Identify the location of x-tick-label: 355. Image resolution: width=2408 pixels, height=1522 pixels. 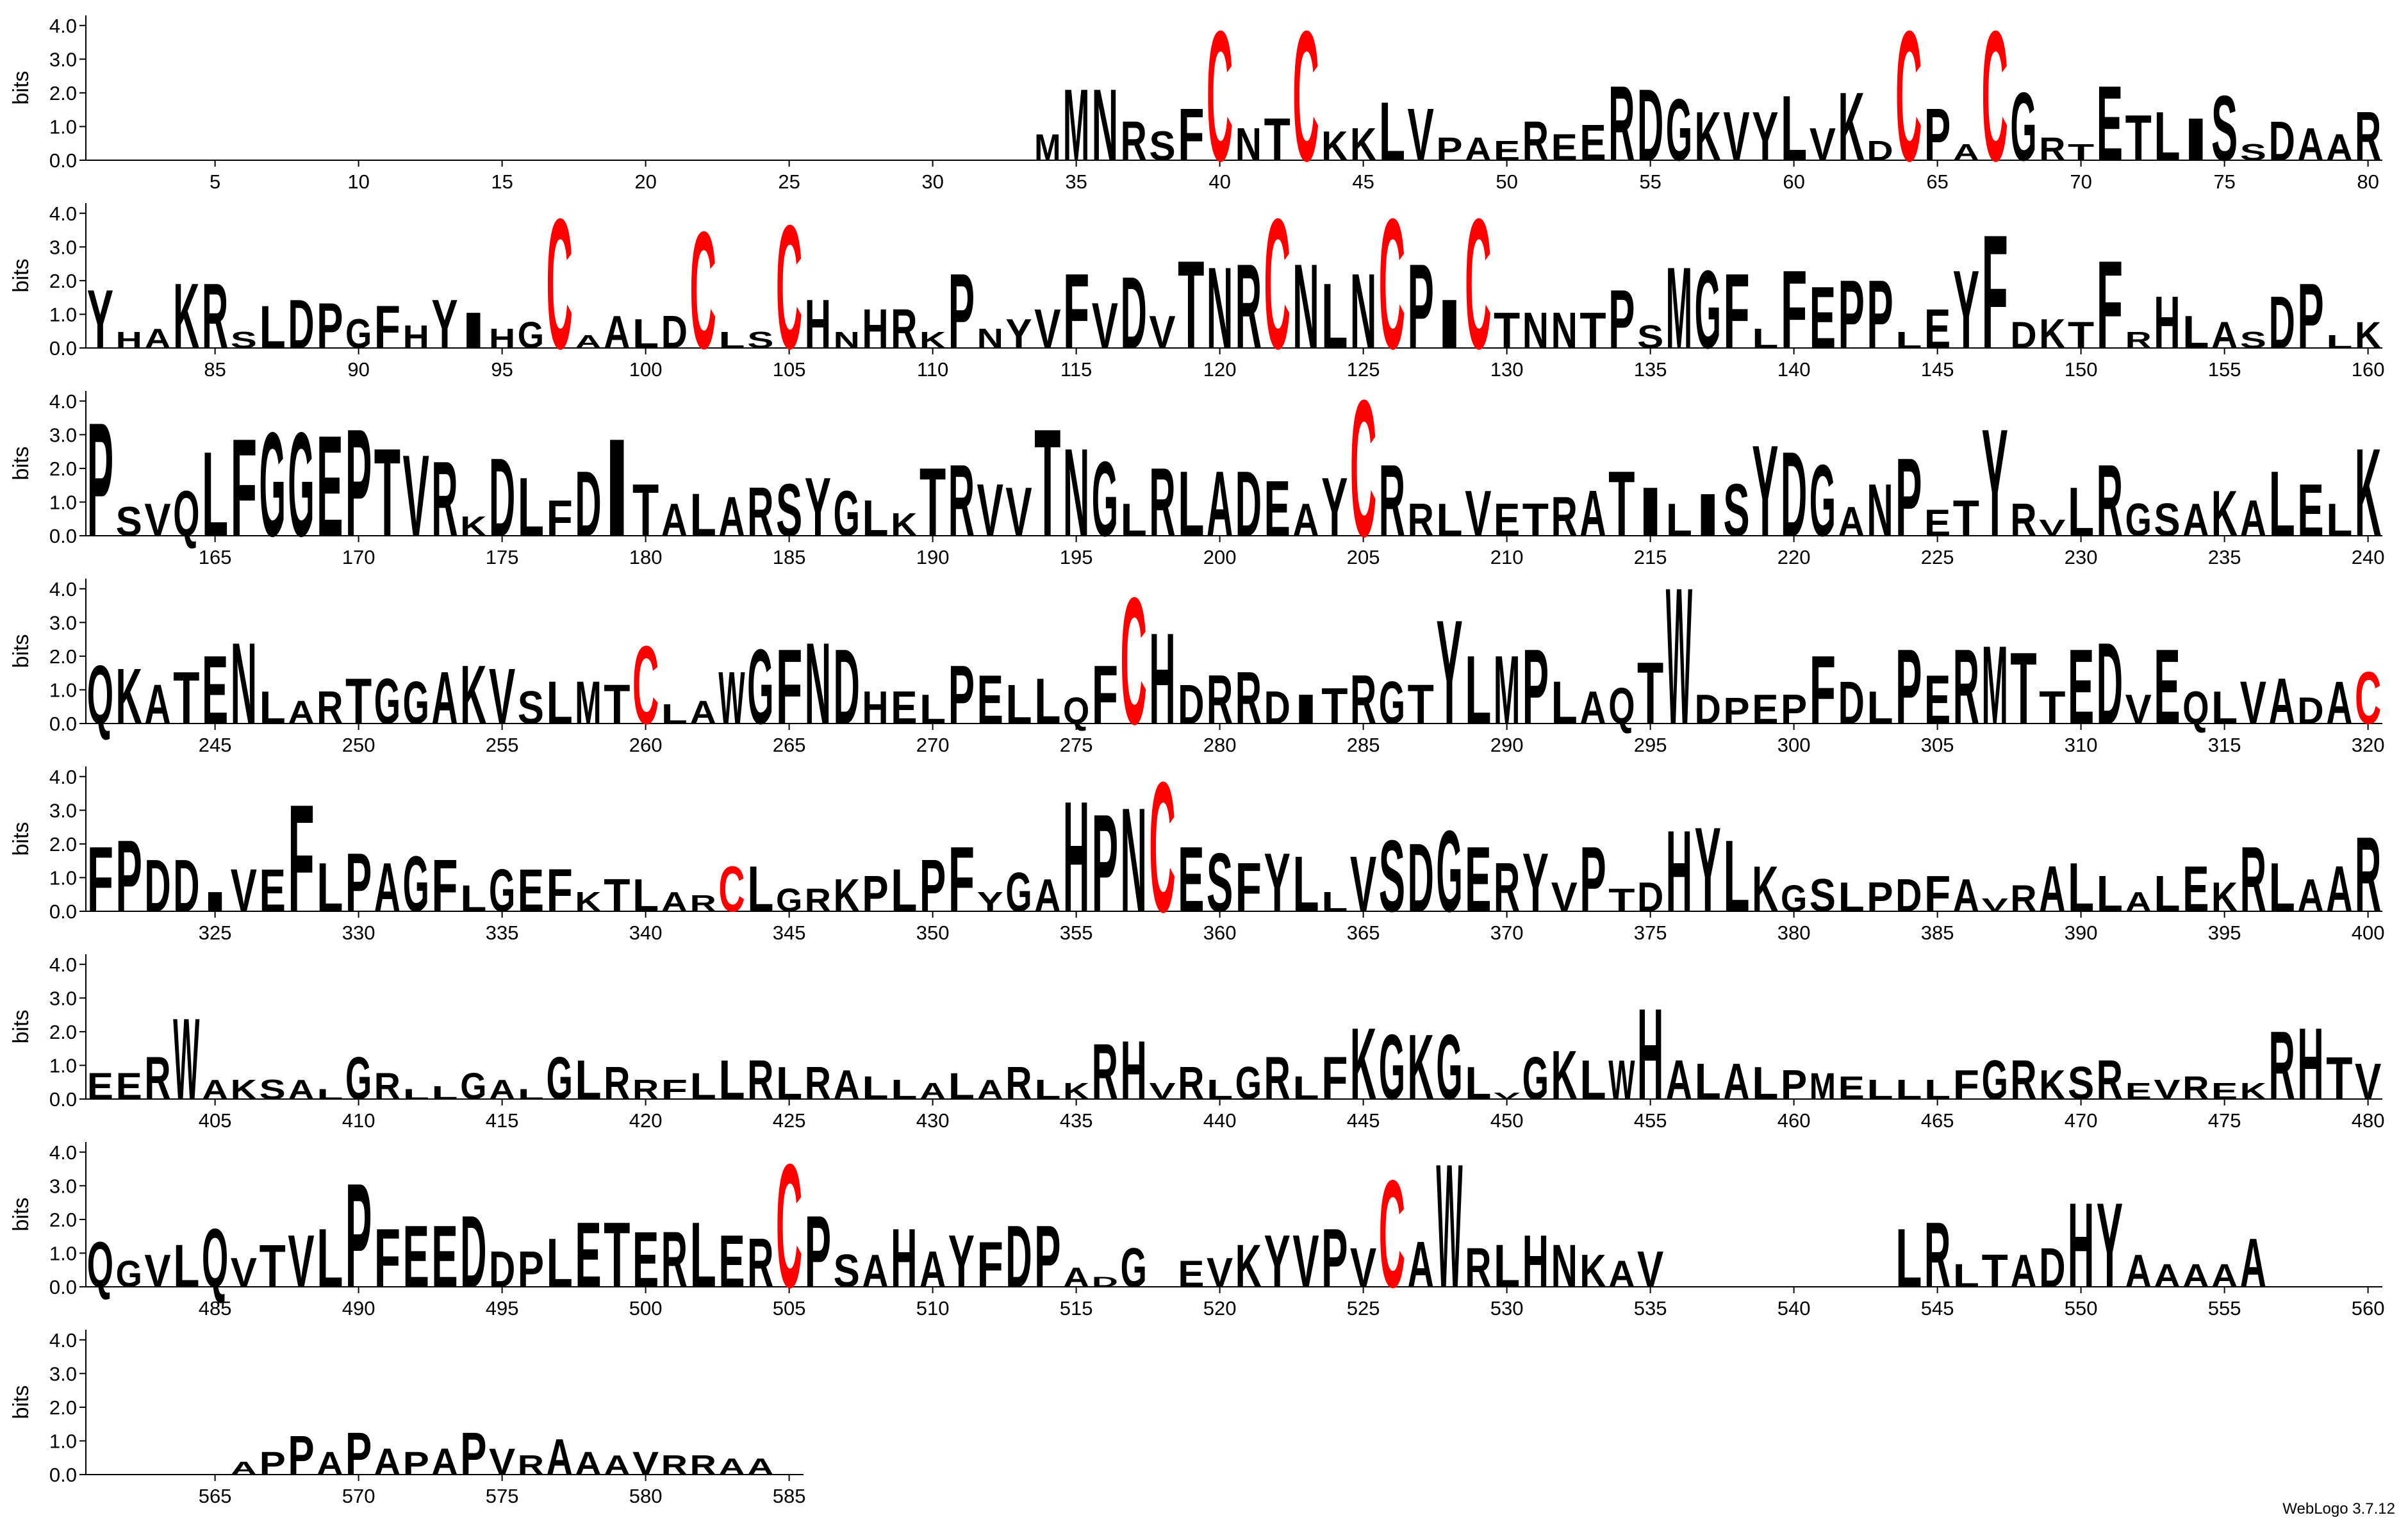
(1077, 933).